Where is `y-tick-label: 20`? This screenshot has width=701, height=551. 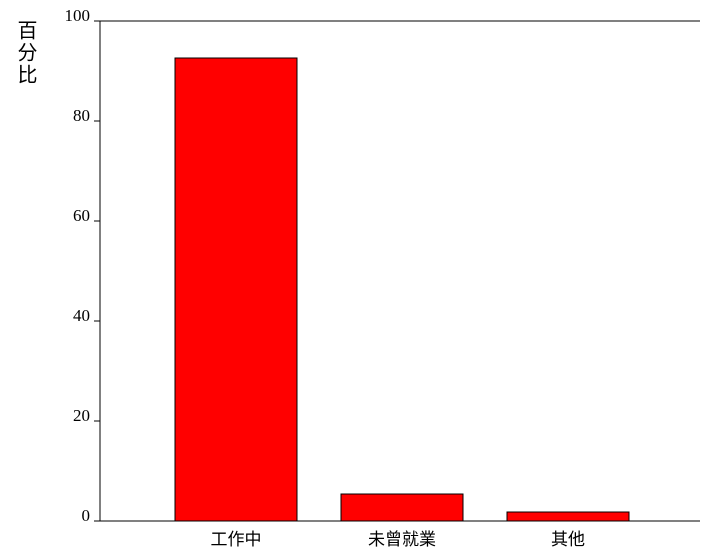 y-tick-label: 20 is located at coordinates (81, 415).